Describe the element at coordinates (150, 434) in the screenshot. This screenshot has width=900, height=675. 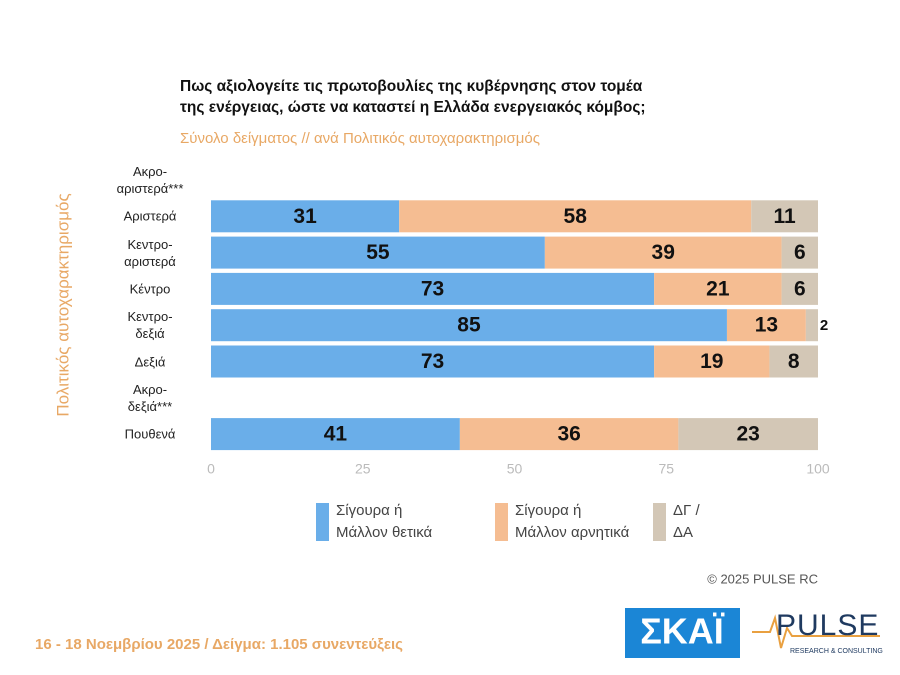
I see `y-tick-label: Πουθενά` at that location.